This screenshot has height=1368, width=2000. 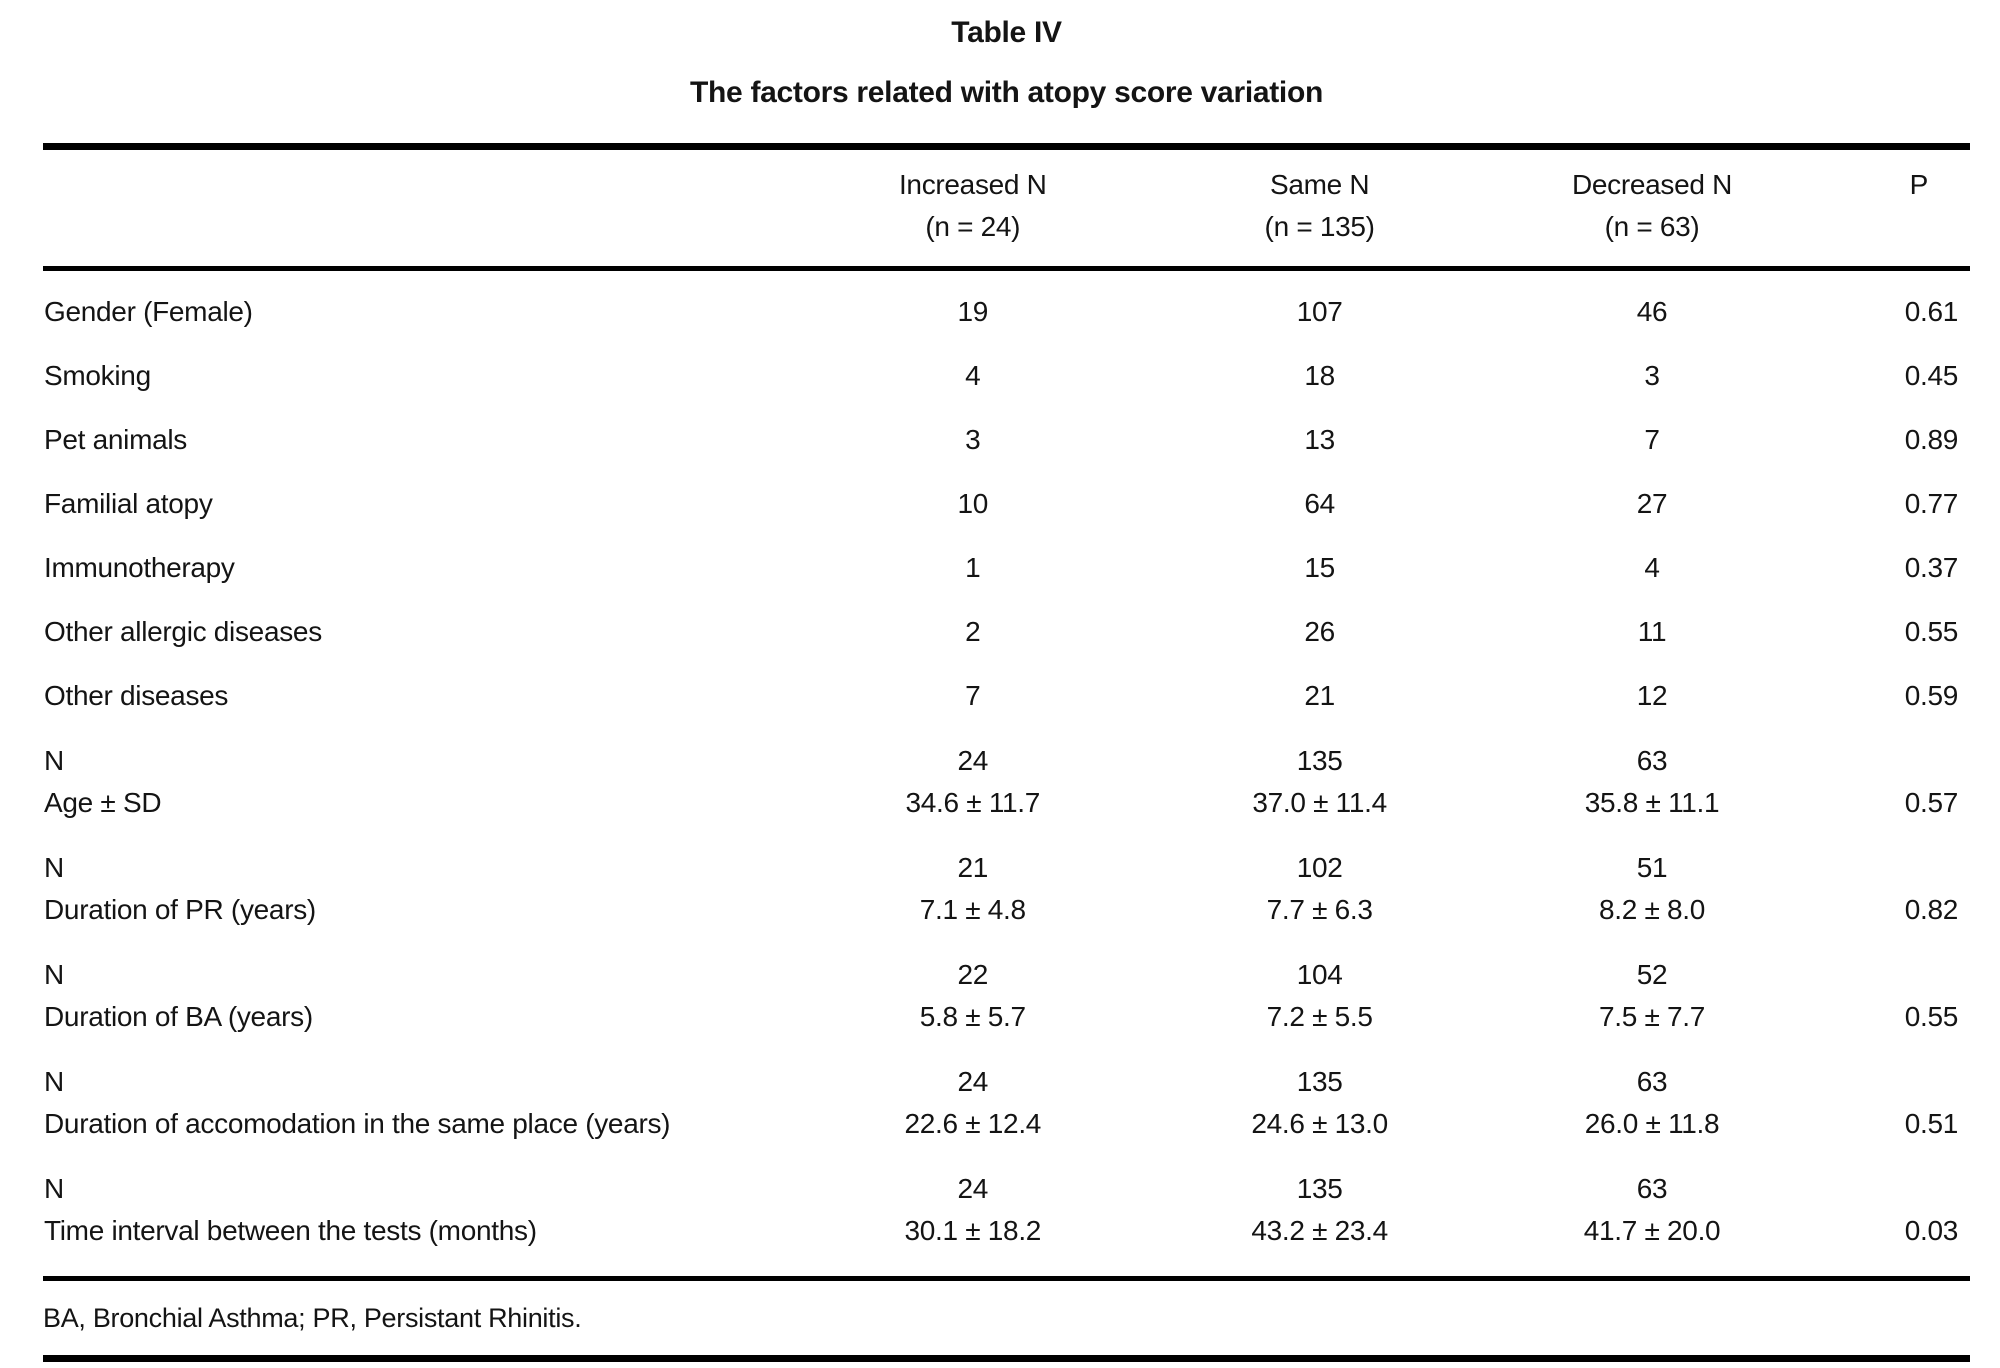 I want to click on col-header-same-title: Same N, so click(x=1319, y=184).